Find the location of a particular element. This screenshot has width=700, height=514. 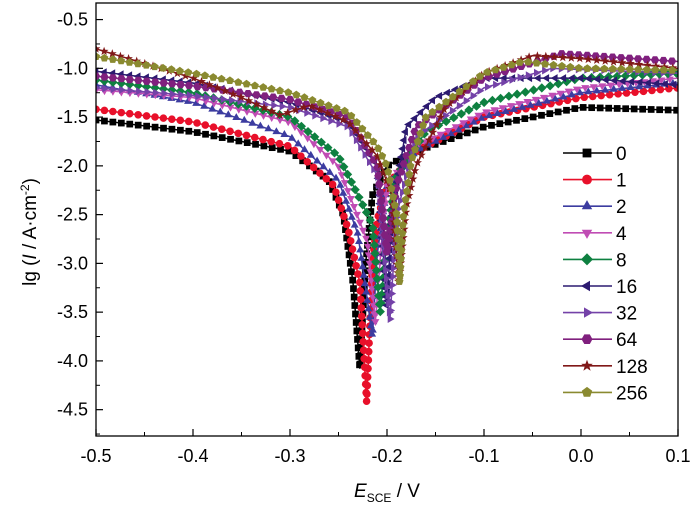

y-tick-label: -4.5 is located at coordinates (72, 410).